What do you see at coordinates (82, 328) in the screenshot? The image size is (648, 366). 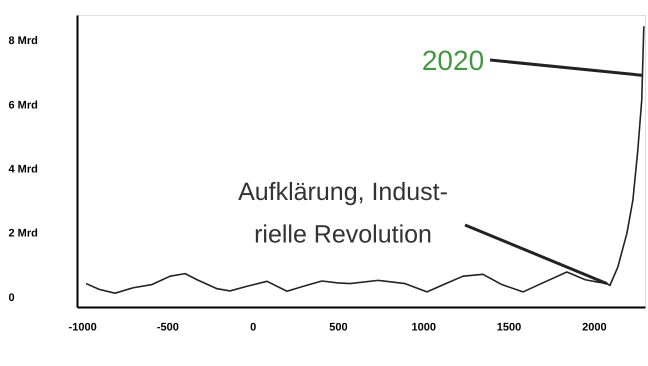 I see `x-tick-label: -1000` at bounding box center [82, 328].